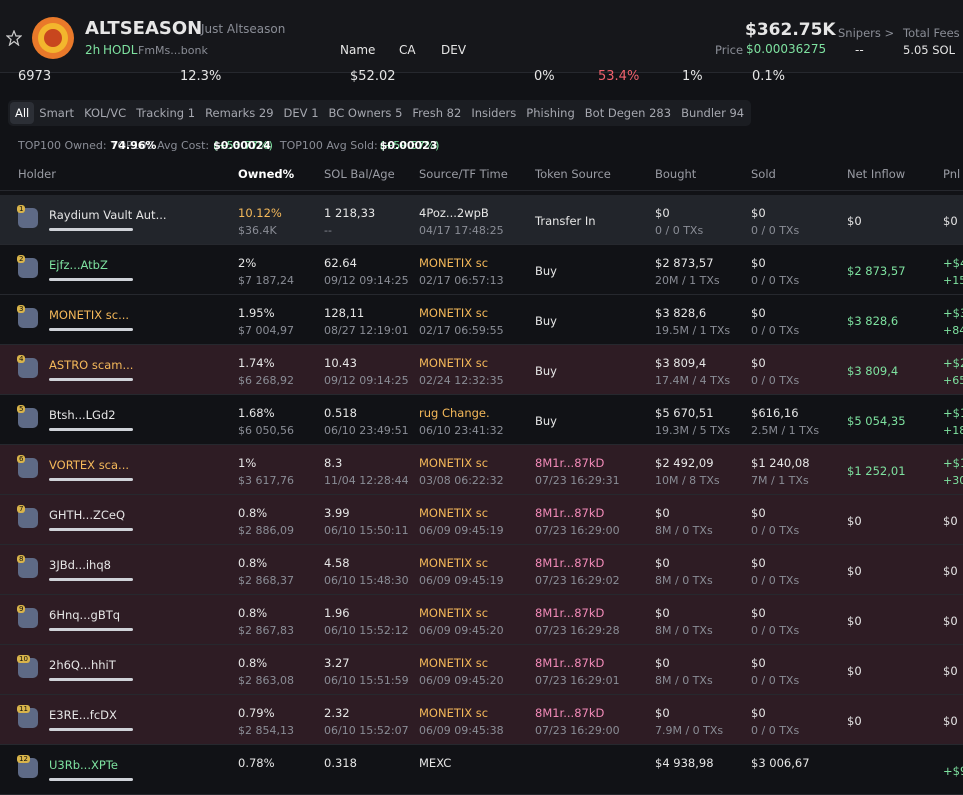 Image resolution: width=963 pixels, height=795 pixels. Describe the element at coordinates (366, 380) in the screenshot. I see `sol-balance-sub: 09/12 09:14:25` at that location.